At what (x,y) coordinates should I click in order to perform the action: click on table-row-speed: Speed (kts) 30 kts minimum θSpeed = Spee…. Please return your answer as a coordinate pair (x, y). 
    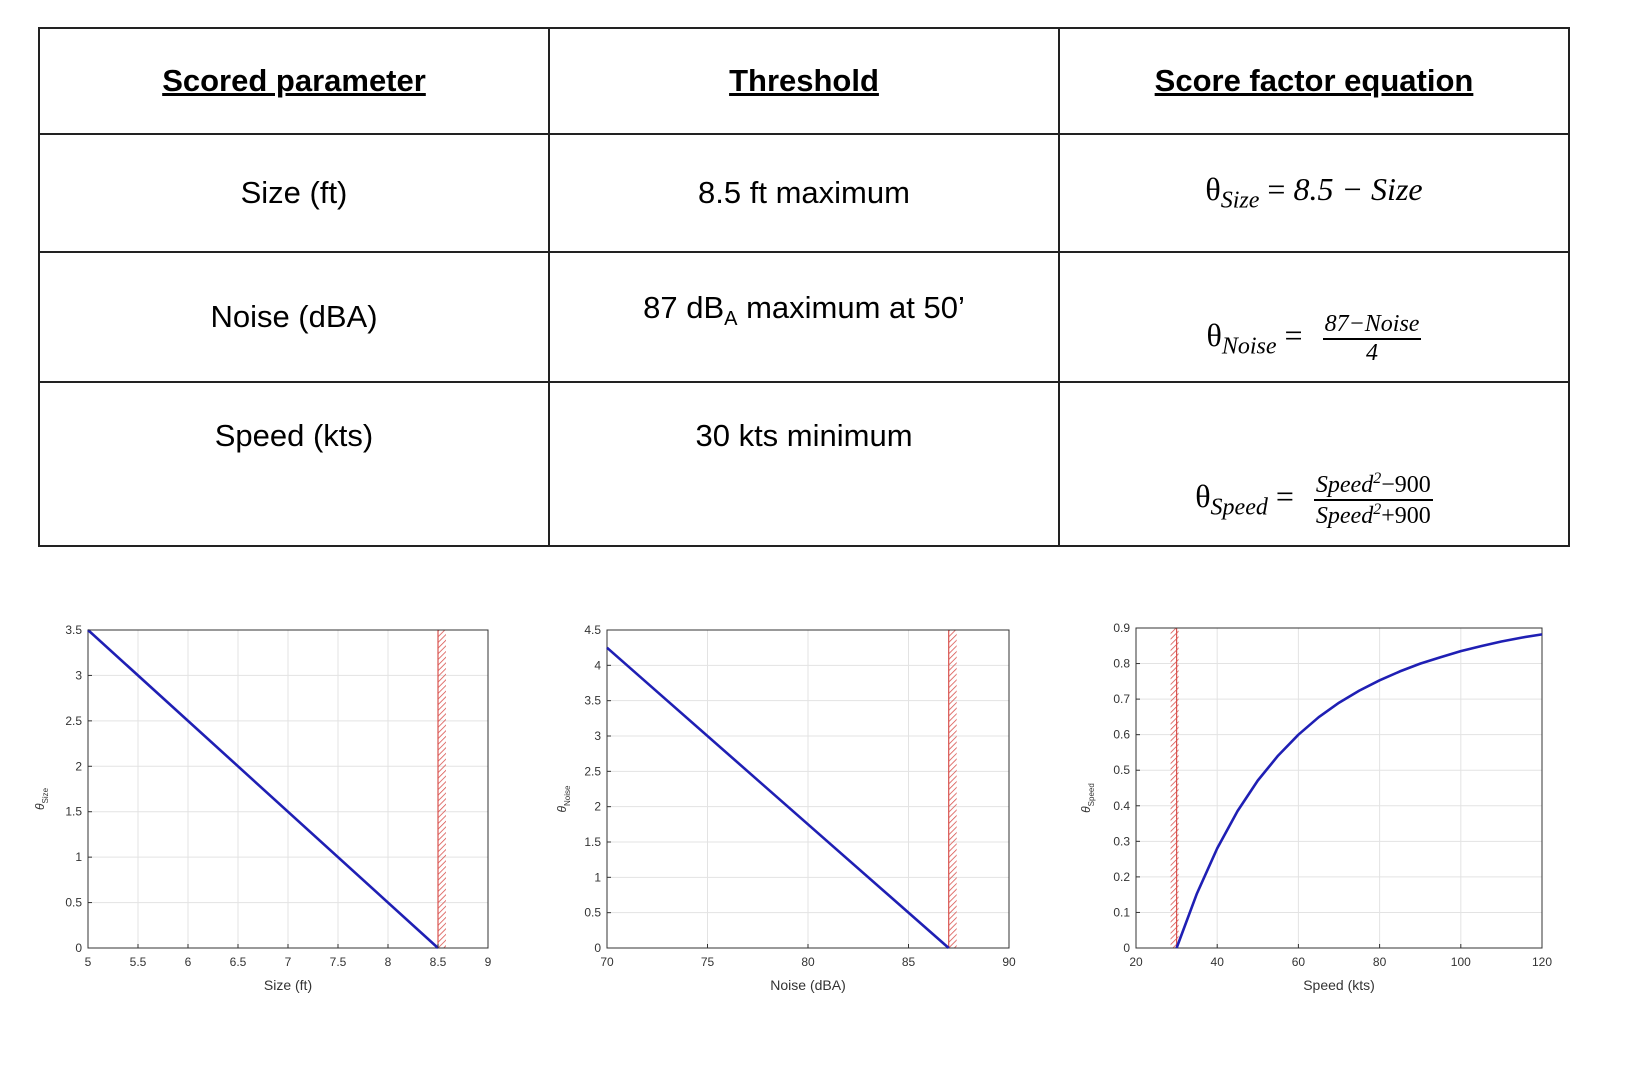
    Looking at the image, I should click on (804, 464).